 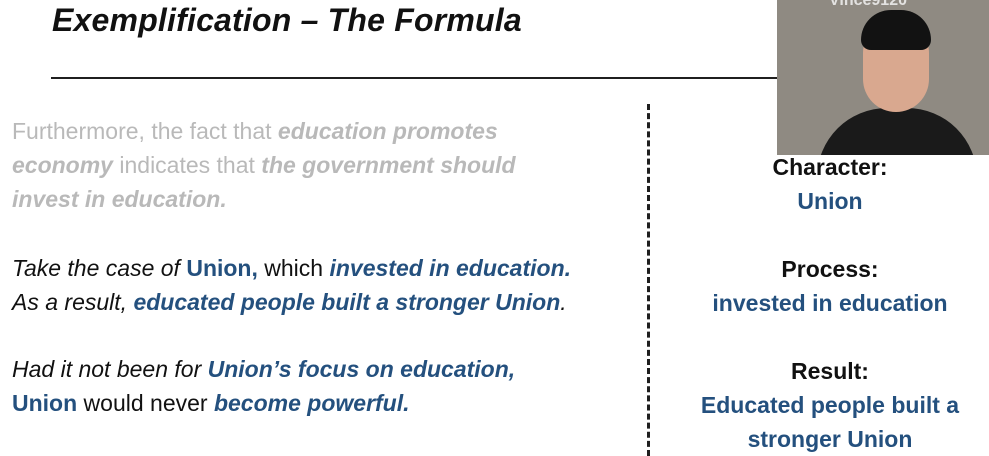 I want to click on emphasis-span: economy, so click(x=62, y=165).